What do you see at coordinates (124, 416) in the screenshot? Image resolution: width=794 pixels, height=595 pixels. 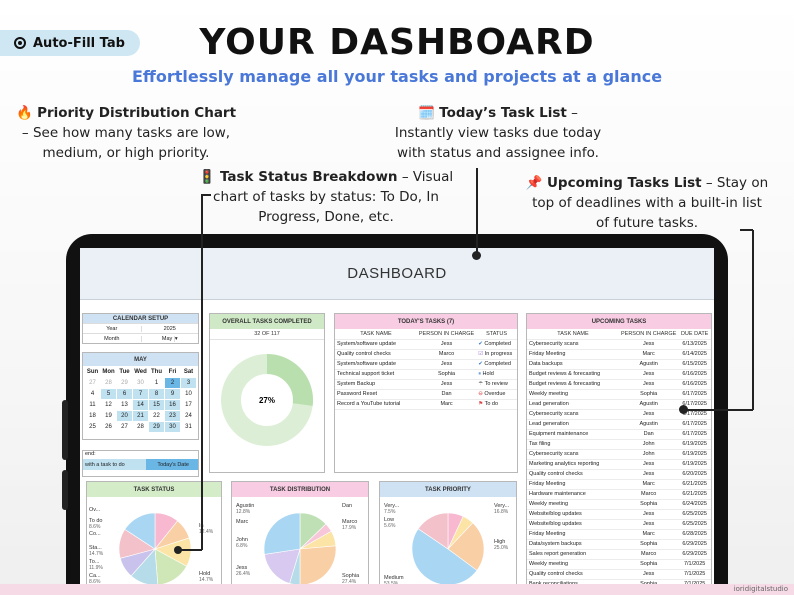 I see `calendar-day: 20` at bounding box center [124, 416].